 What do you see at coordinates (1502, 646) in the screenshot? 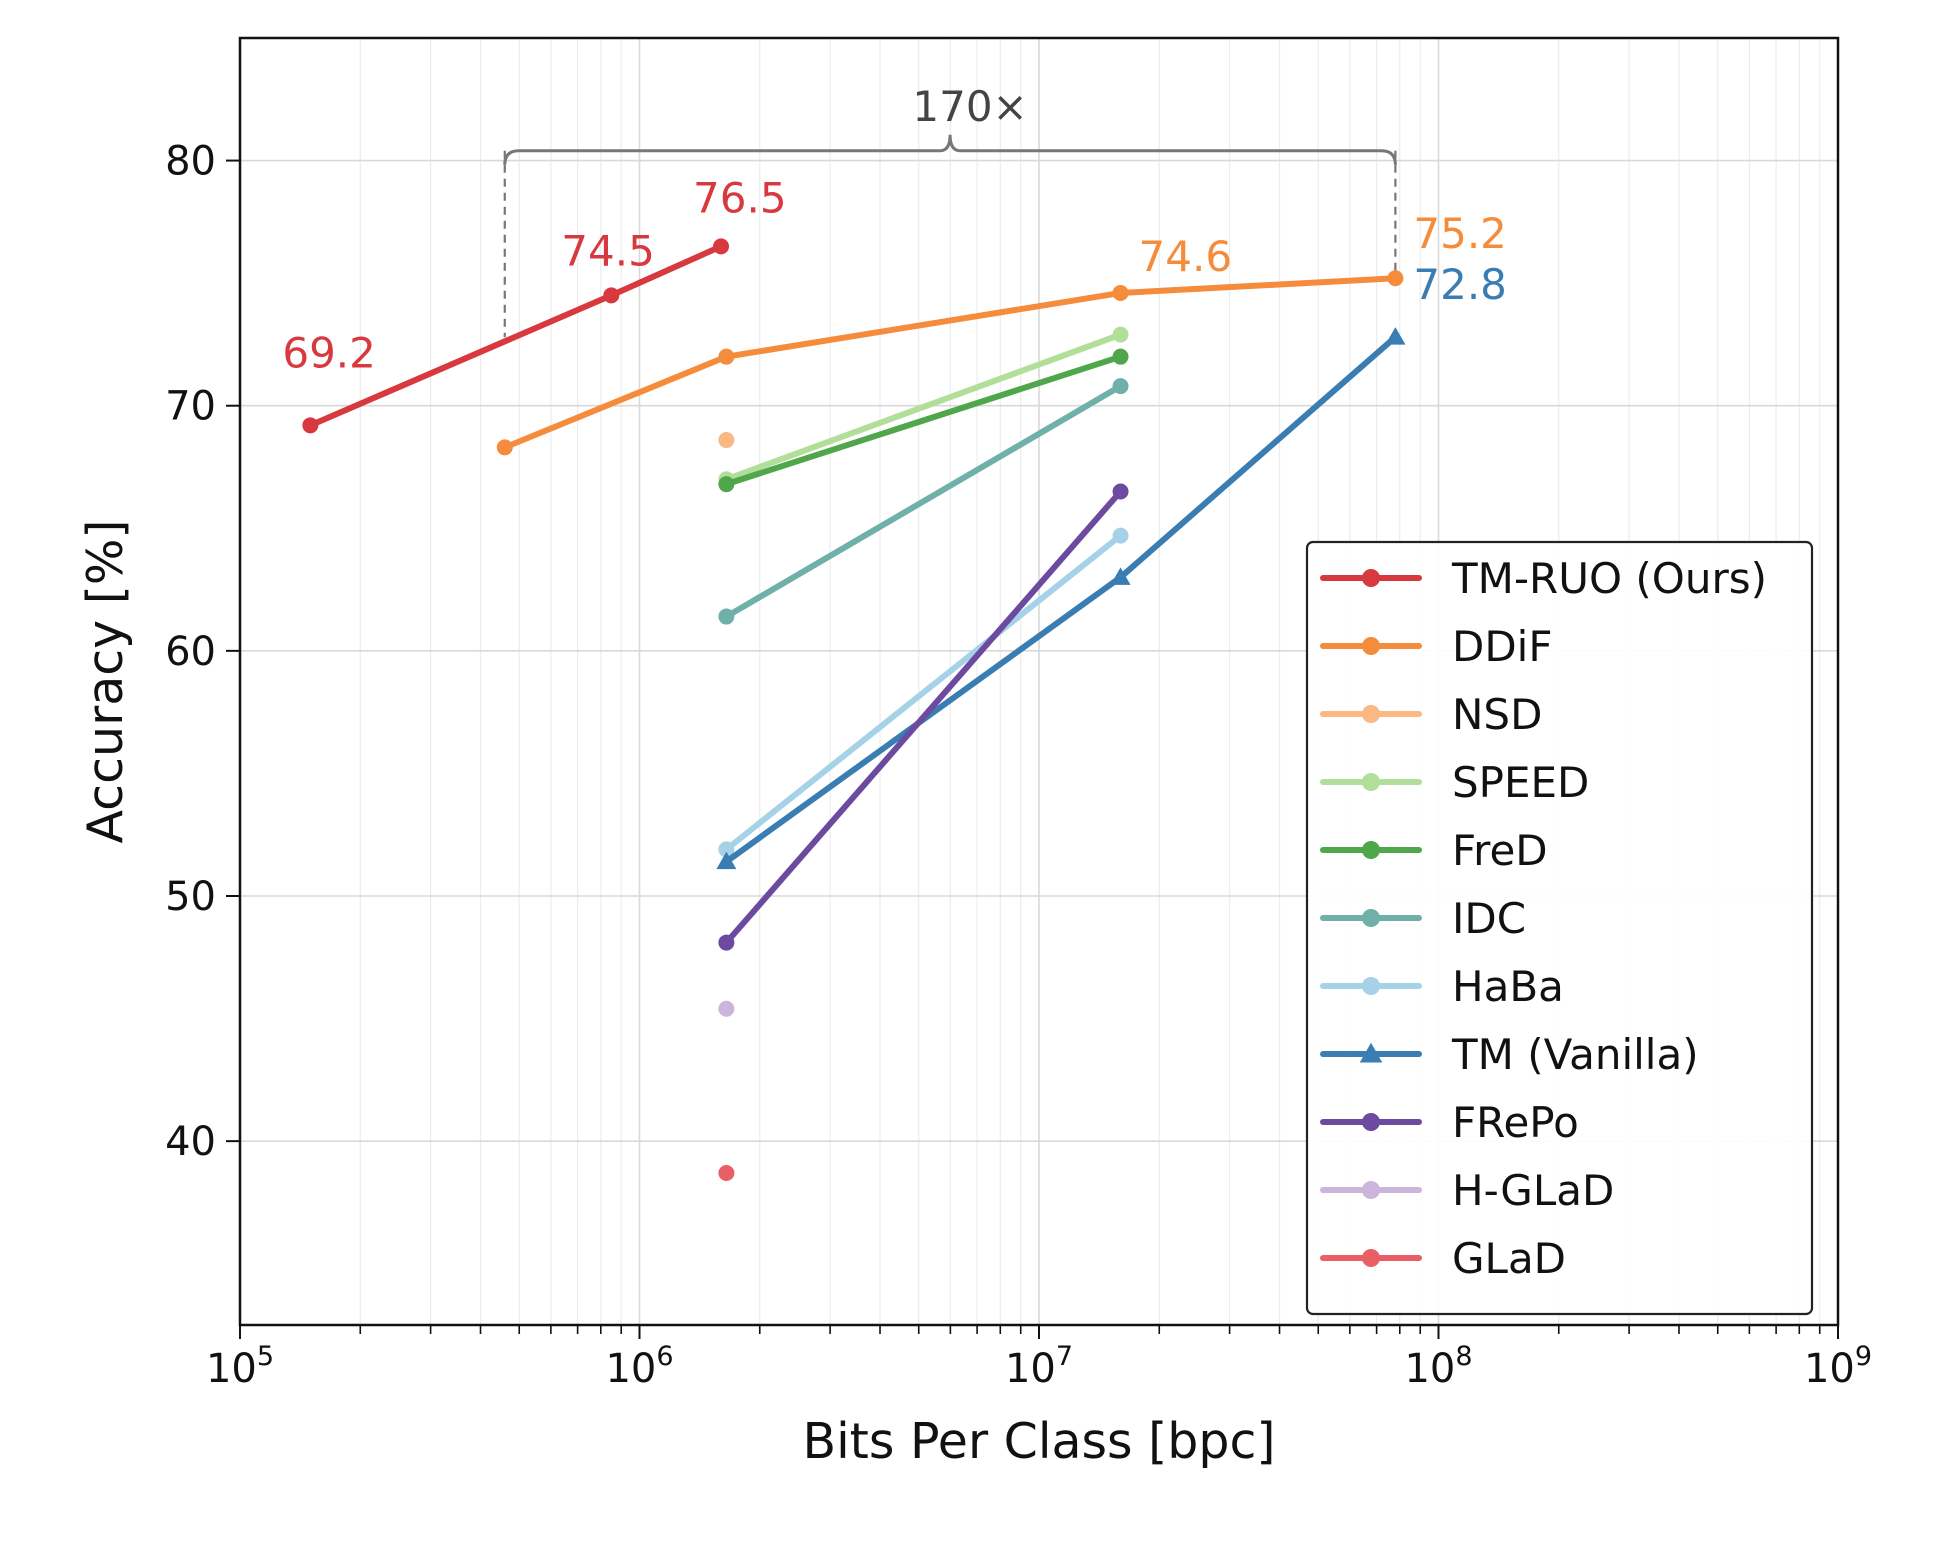
I see `legend-label: DDiF` at bounding box center [1502, 646].